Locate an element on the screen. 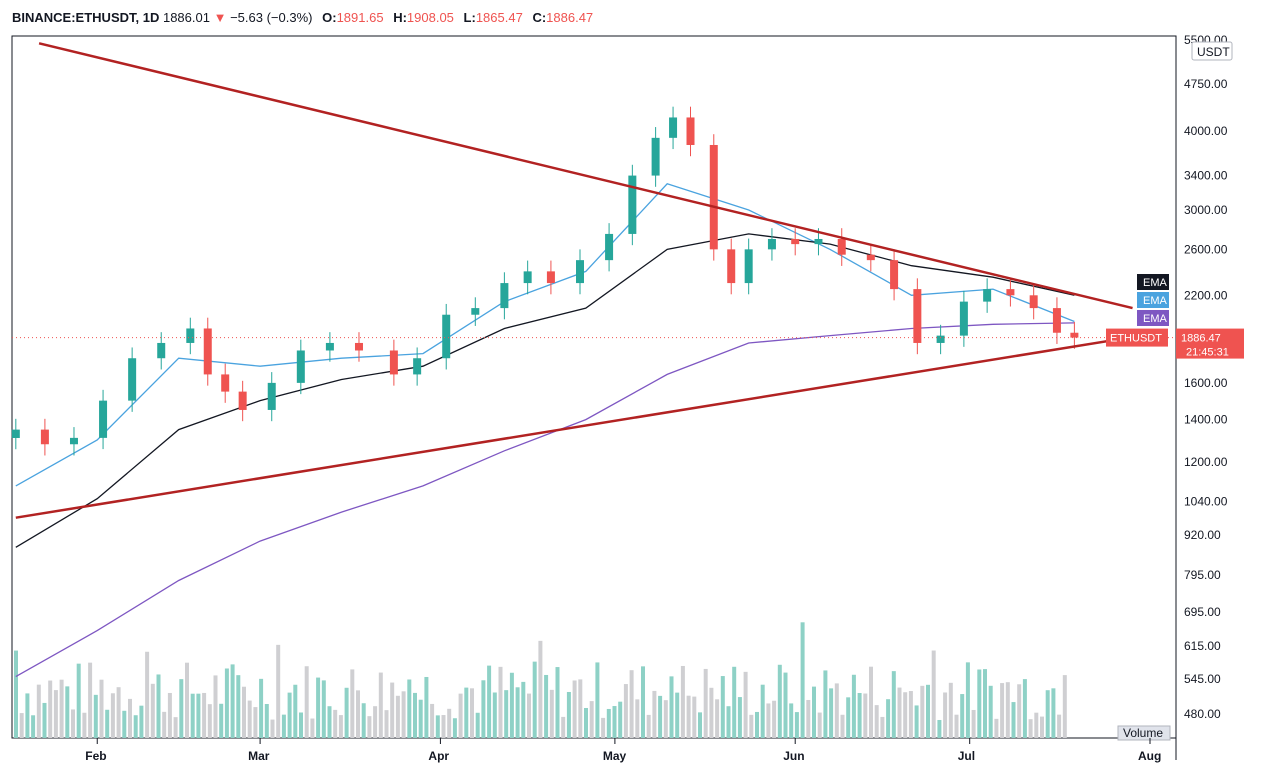 The image size is (1264, 780). price-change: −5.63 (−0.3%) is located at coordinates (271, 17).